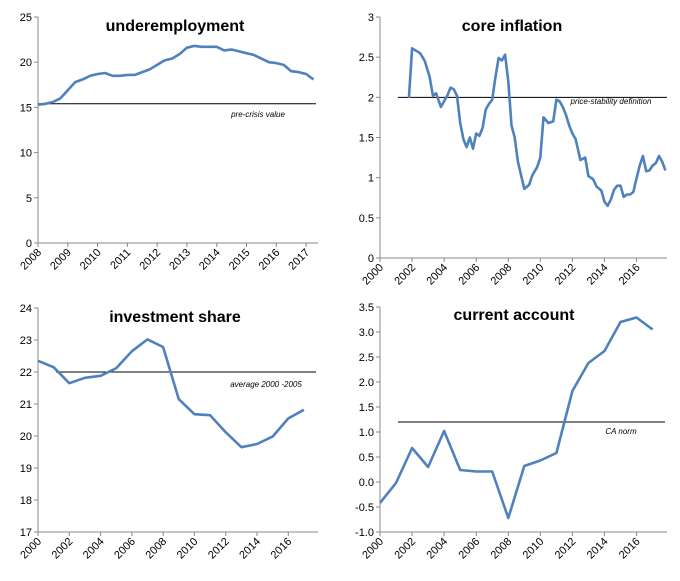 The width and height of the screenshot is (680, 581). What do you see at coordinates (621, 431) in the screenshot?
I see `reference-line-label: CA norm` at bounding box center [621, 431].